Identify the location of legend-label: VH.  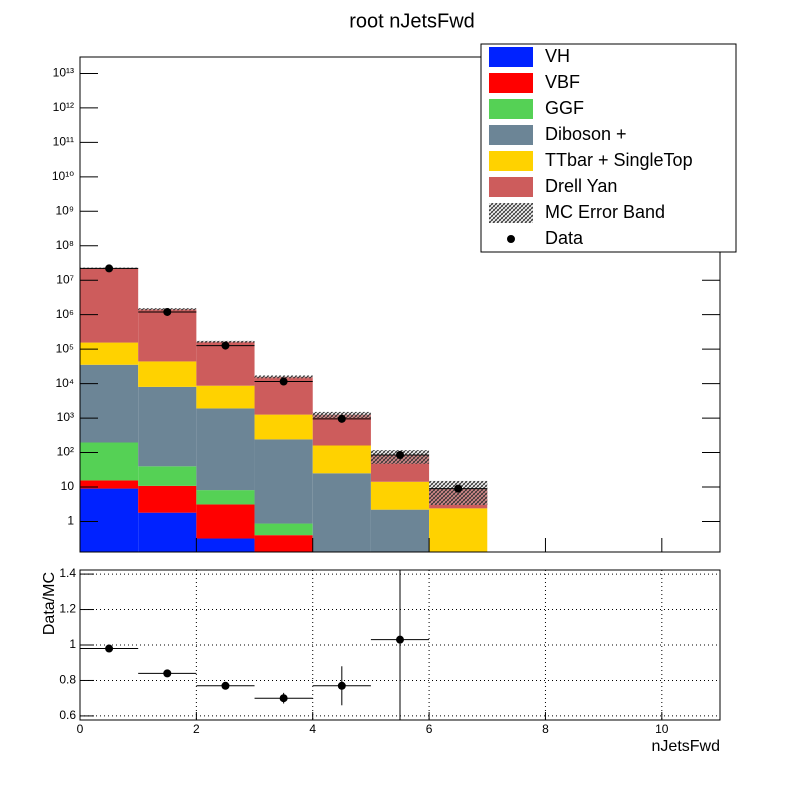
(557, 56).